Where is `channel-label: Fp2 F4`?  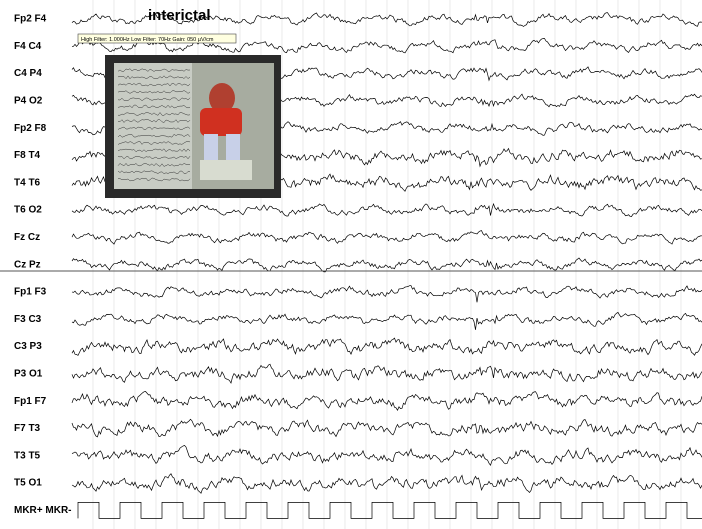
channel-label: Fp2 F4 is located at coordinates (30, 19).